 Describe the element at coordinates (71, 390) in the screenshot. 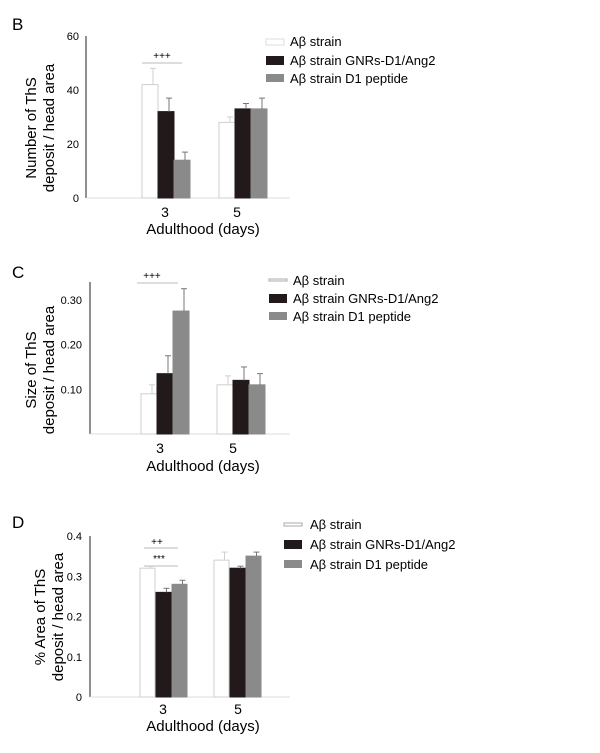

I see `y-tick-label: 0.10` at that location.